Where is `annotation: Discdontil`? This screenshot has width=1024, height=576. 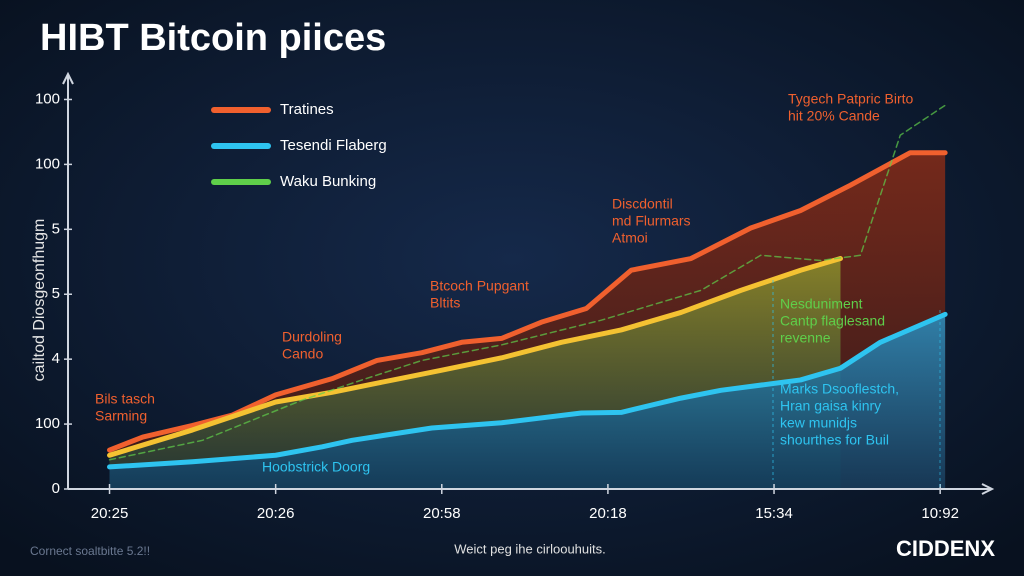
annotation: Discdontil is located at coordinates (642, 204).